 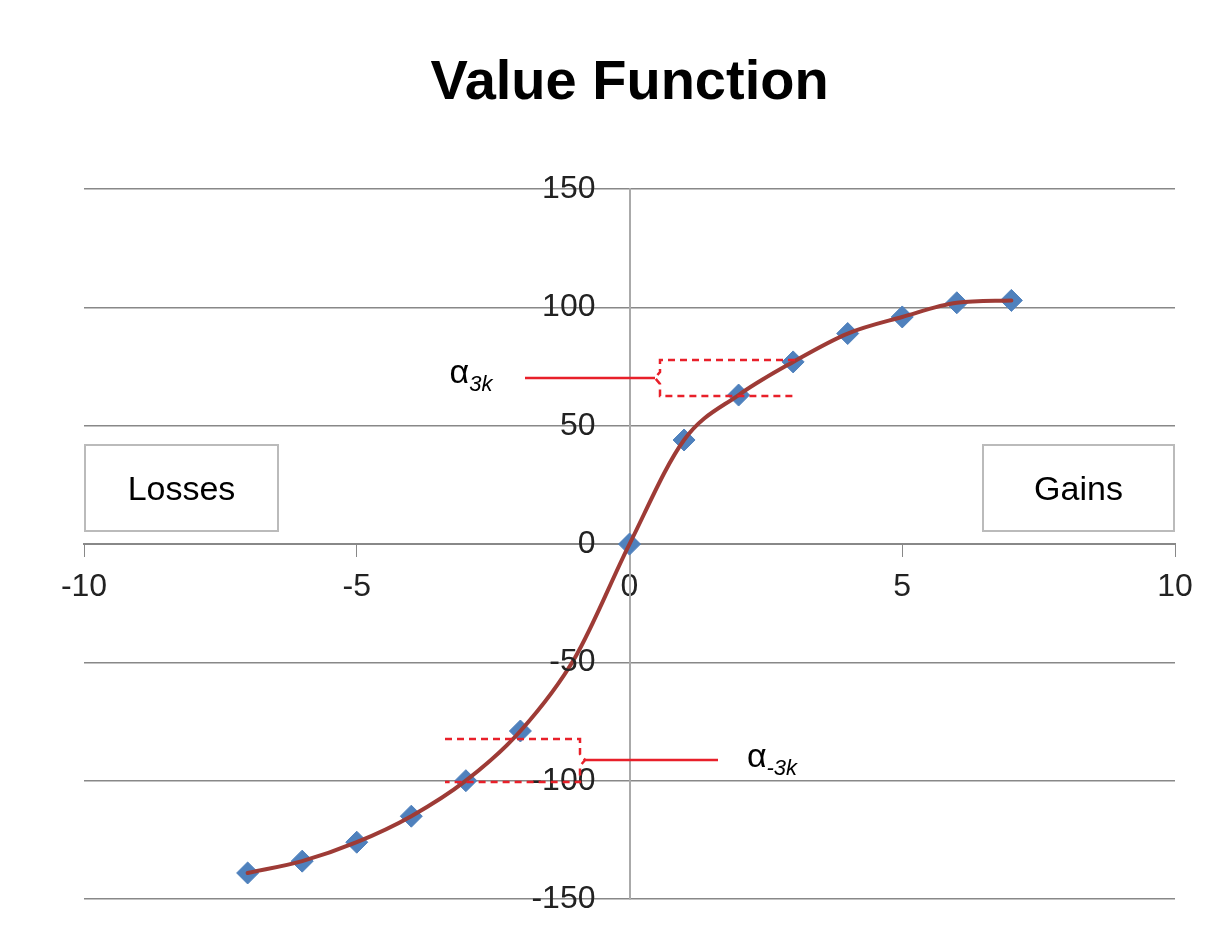 I want to click on chart-title: Value Function, so click(x=629, y=80).